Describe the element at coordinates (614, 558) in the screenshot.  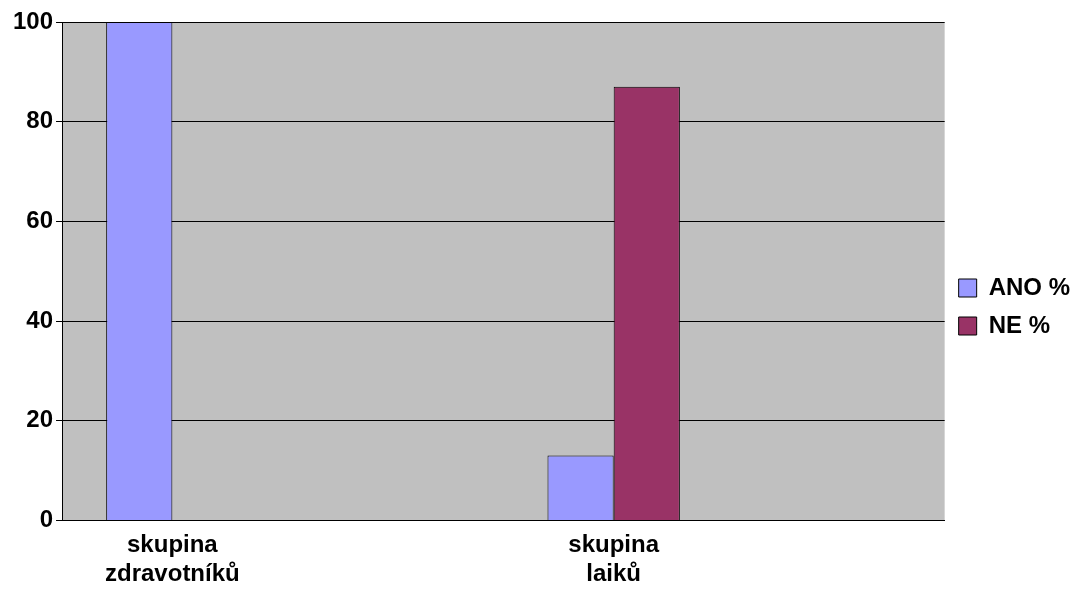
I see `x-tick-label: skupina laiků` at that location.